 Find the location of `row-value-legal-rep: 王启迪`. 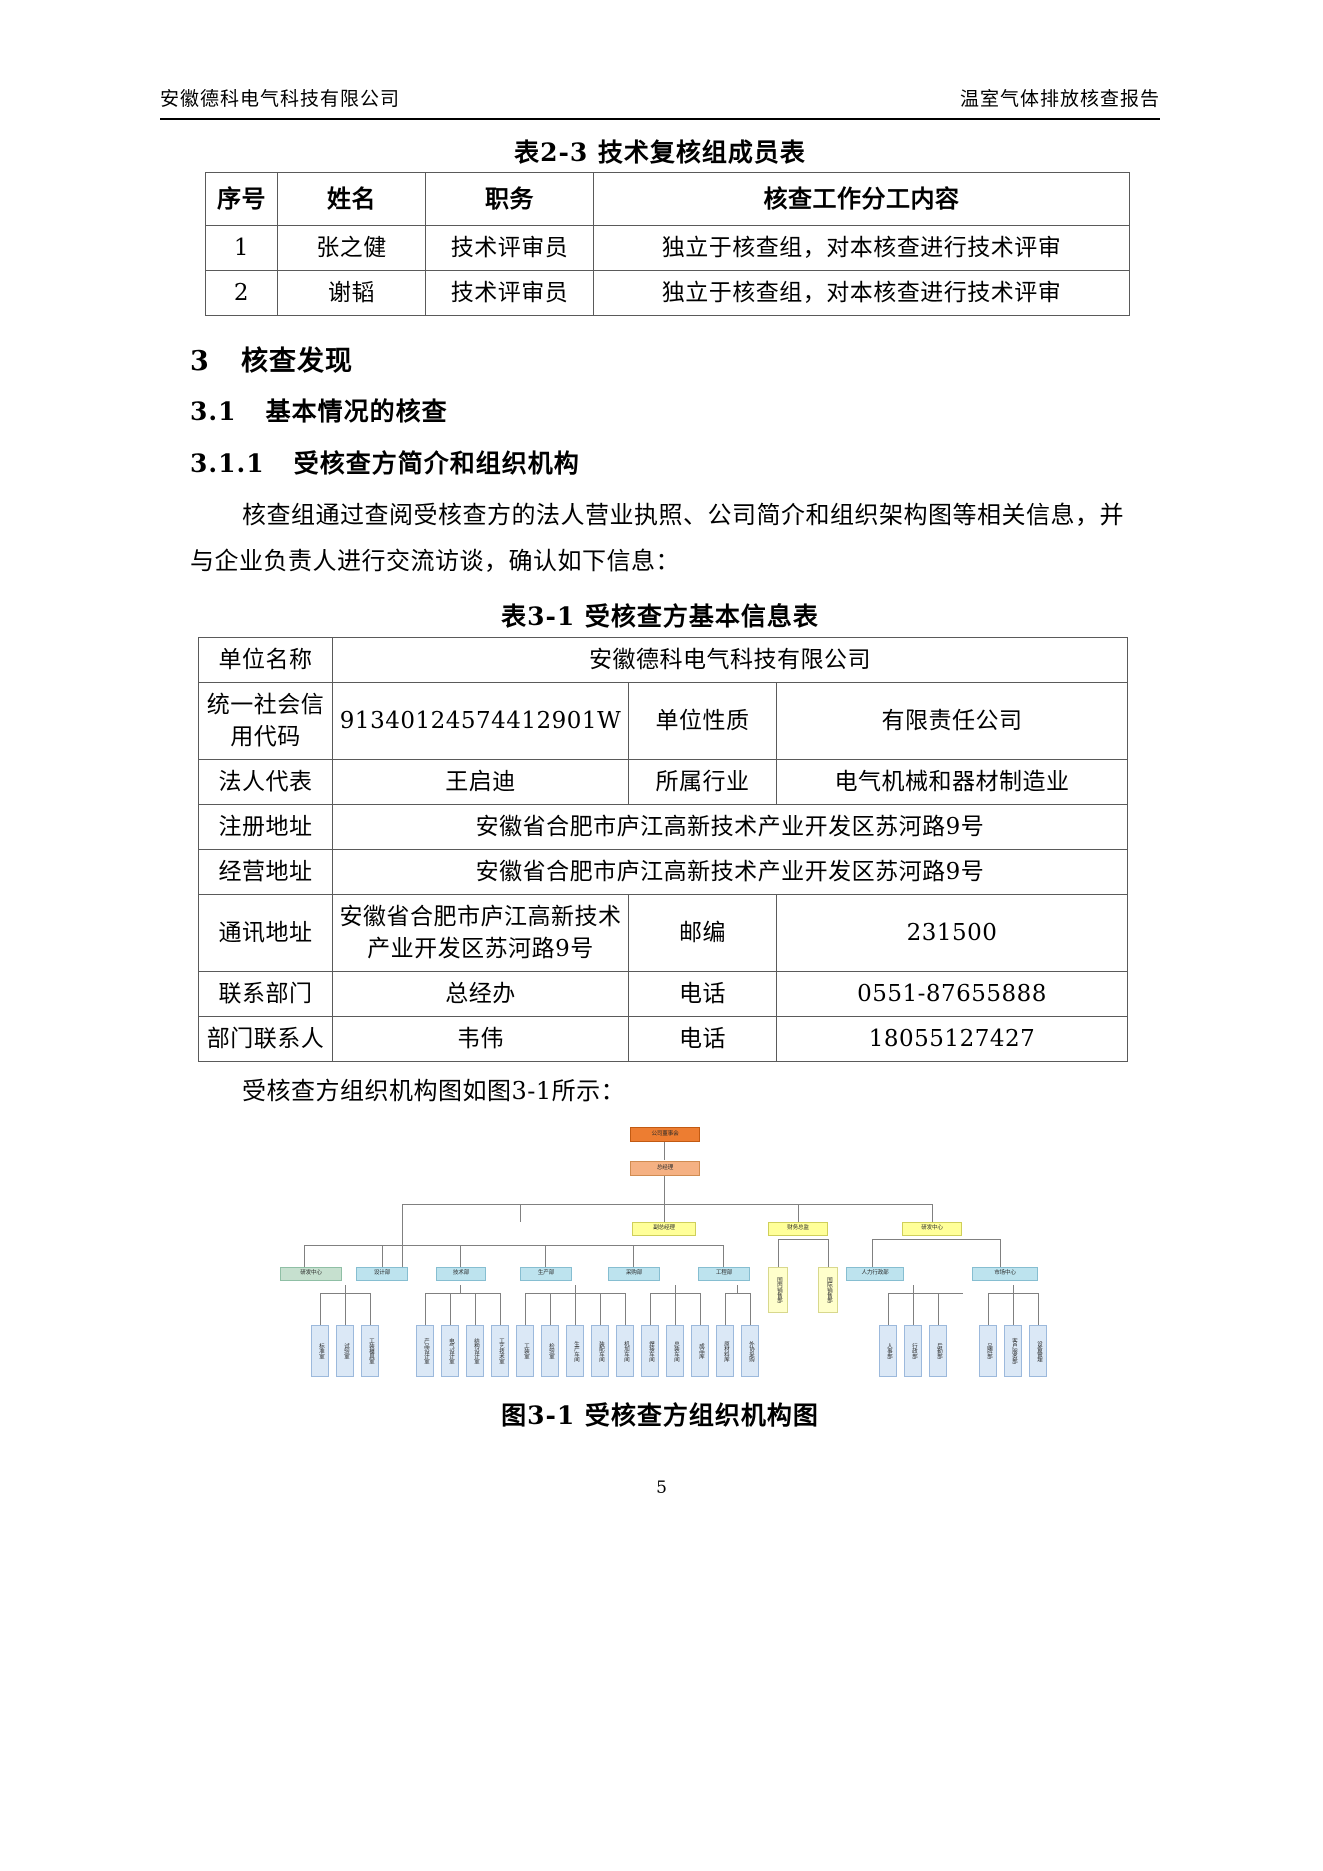

row-value-legal-rep: 王启迪 is located at coordinates (480, 782).